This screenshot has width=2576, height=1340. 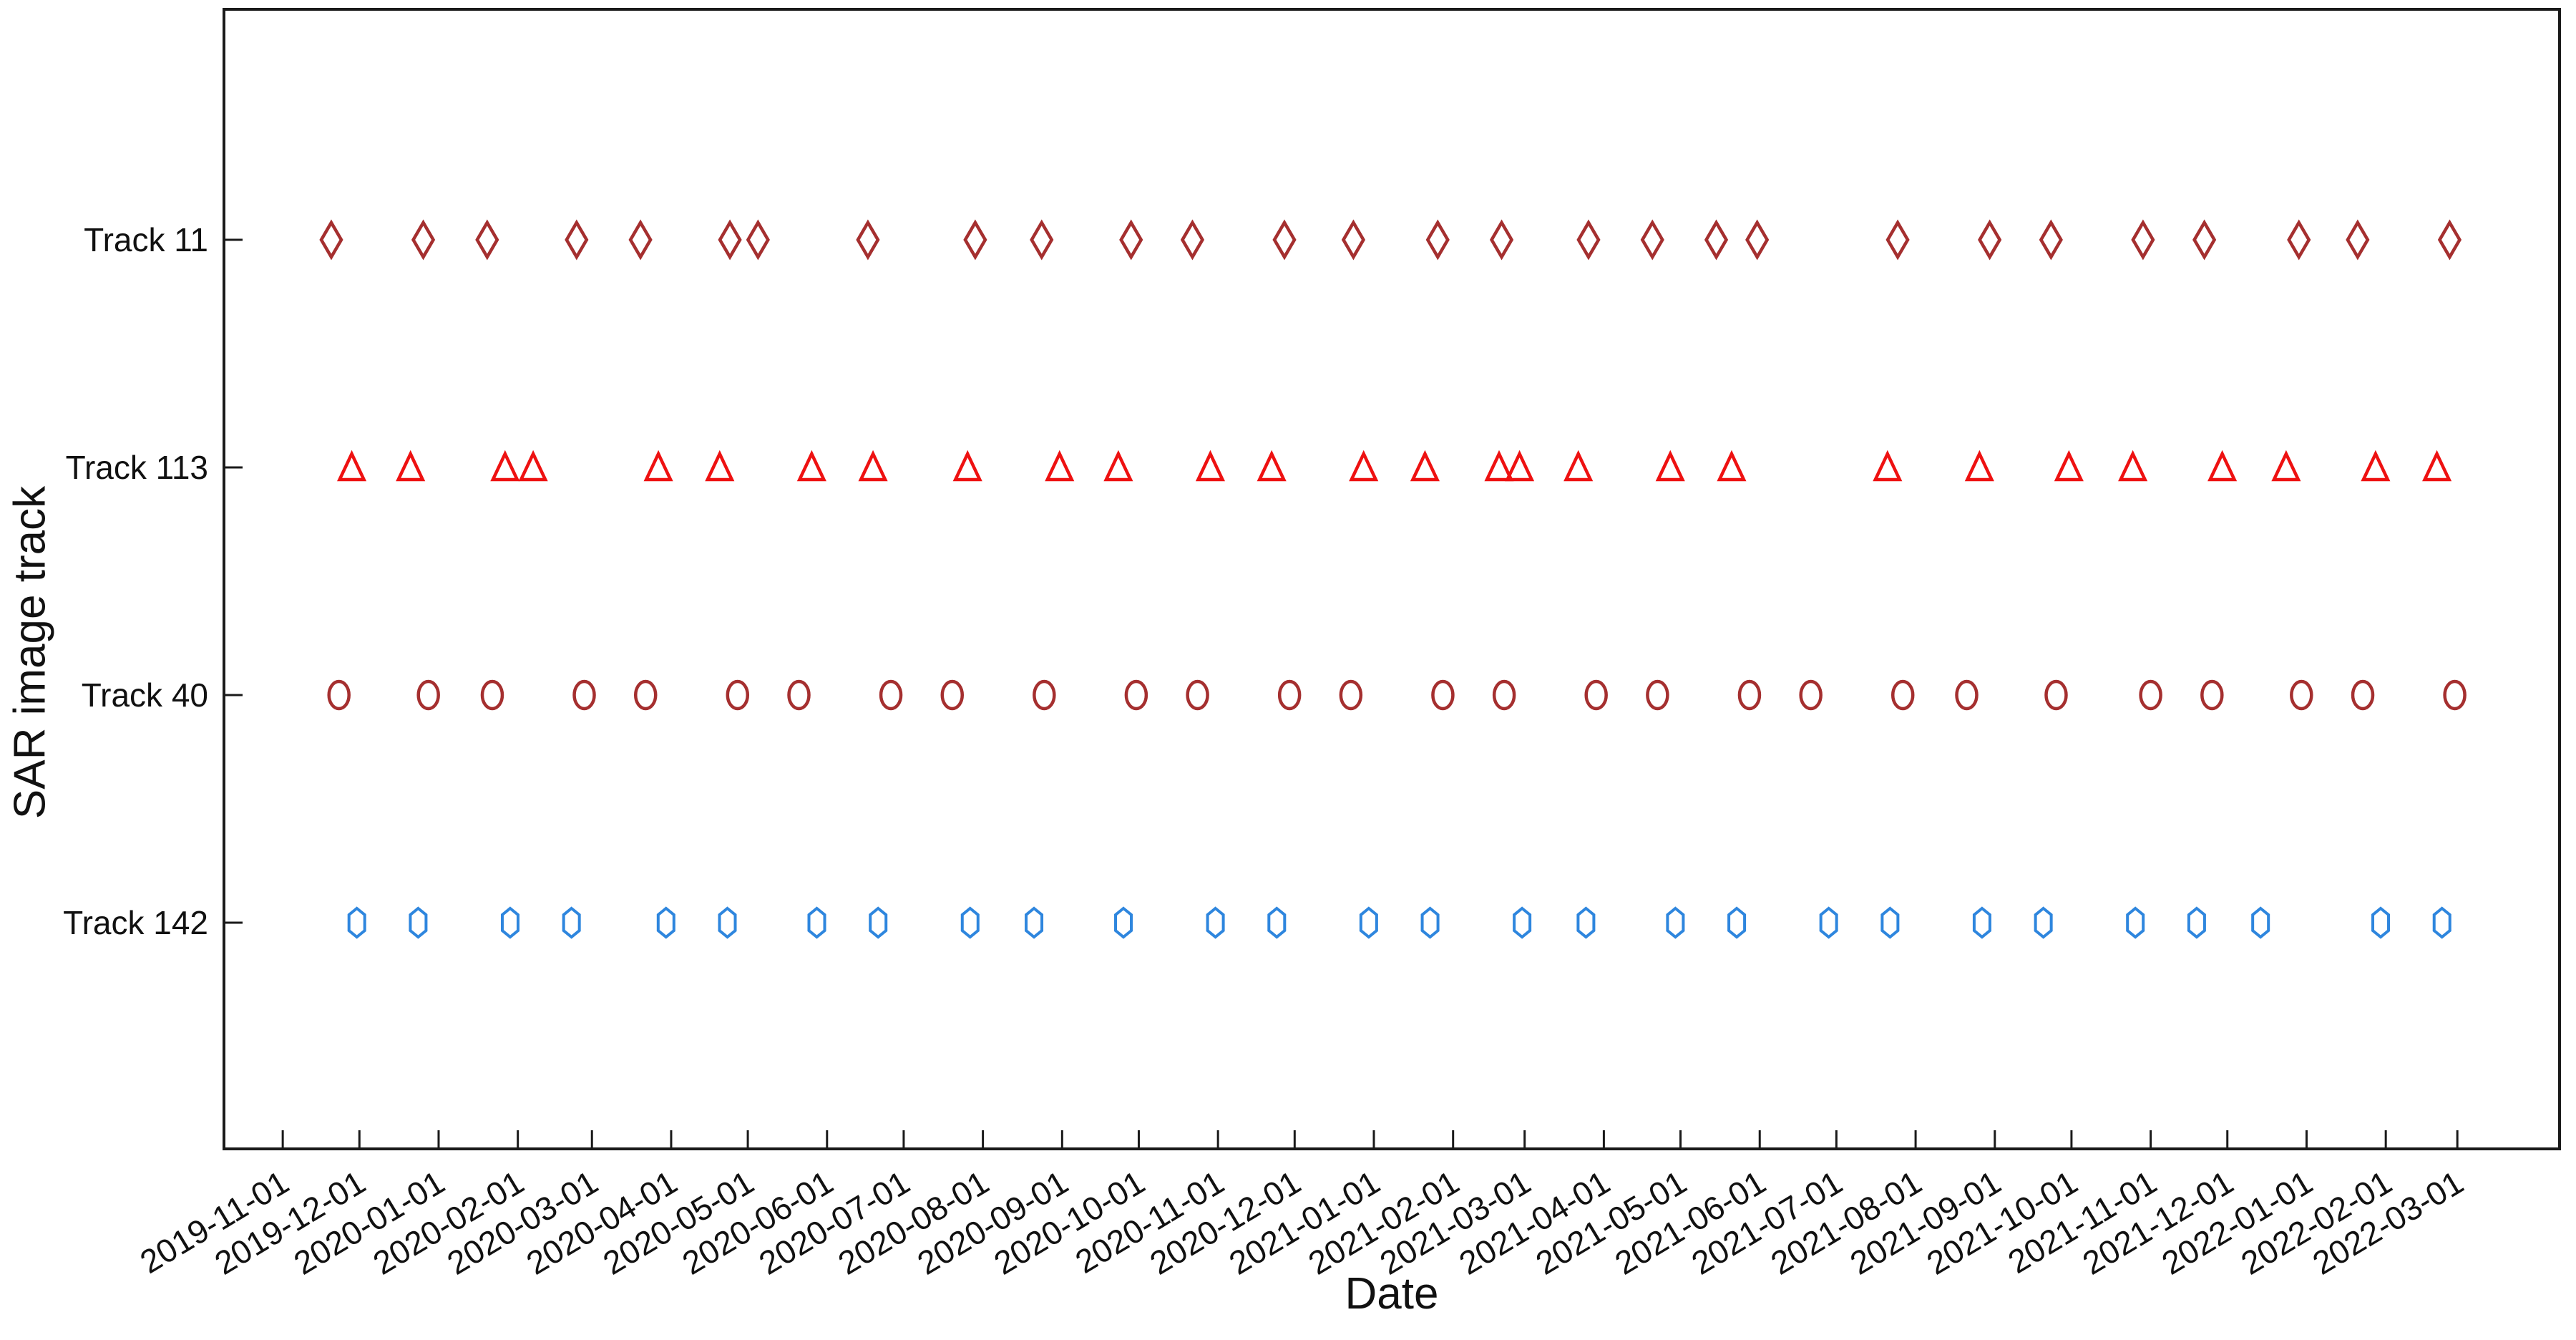 What do you see at coordinates (146, 239) in the screenshot?
I see `y-tick-label: Track 11` at bounding box center [146, 239].